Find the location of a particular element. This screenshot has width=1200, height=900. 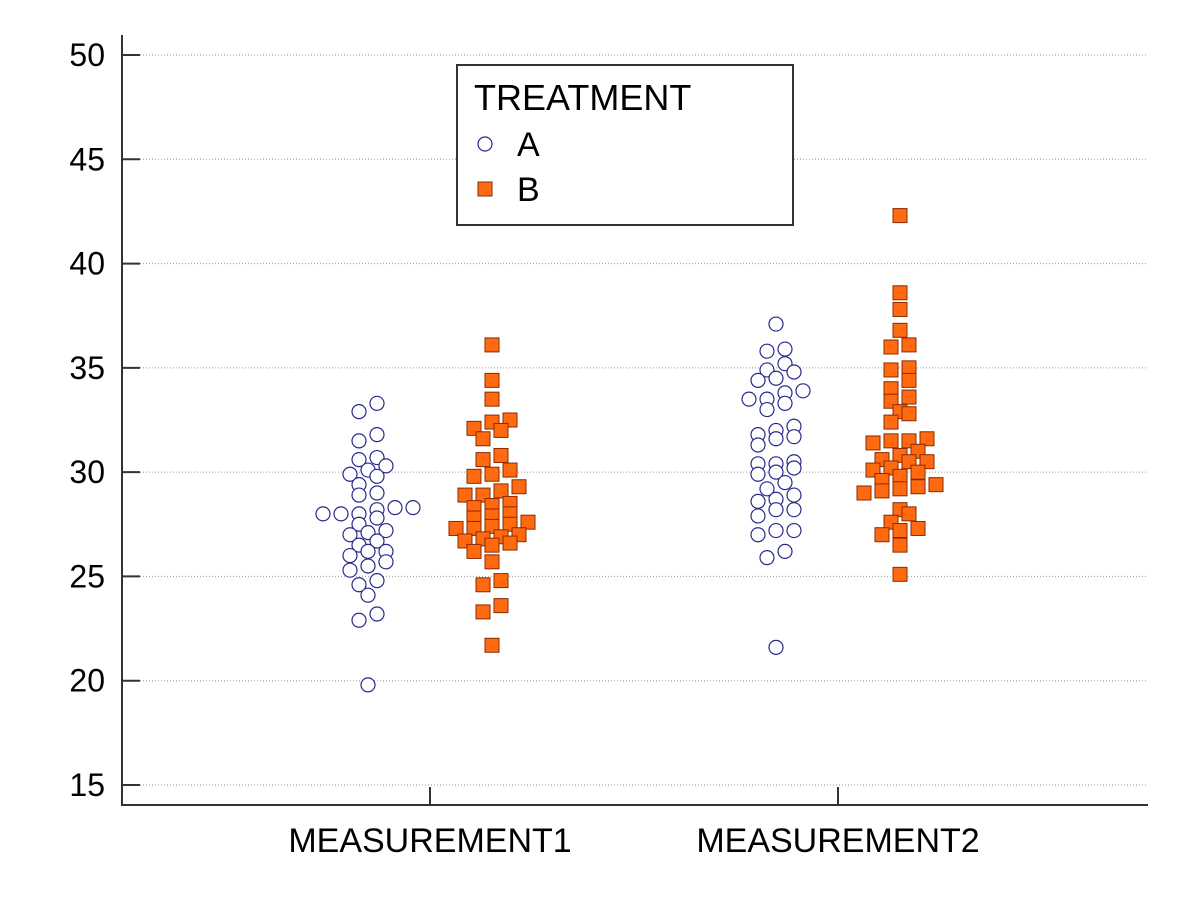

x-category-label: MEASUREMENT2 is located at coordinates (837, 841).